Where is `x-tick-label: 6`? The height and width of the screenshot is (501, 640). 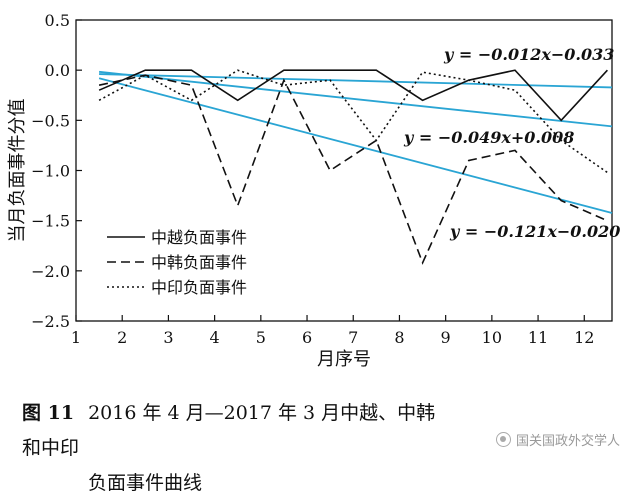 x-tick-label: 6 is located at coordinates (307, 337).